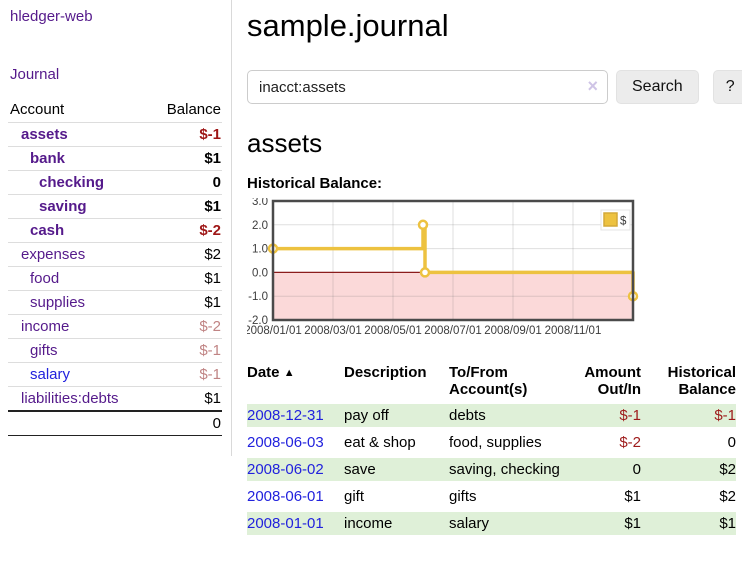  I want to click on app-title-link: hledger-web, so click(51, 16).